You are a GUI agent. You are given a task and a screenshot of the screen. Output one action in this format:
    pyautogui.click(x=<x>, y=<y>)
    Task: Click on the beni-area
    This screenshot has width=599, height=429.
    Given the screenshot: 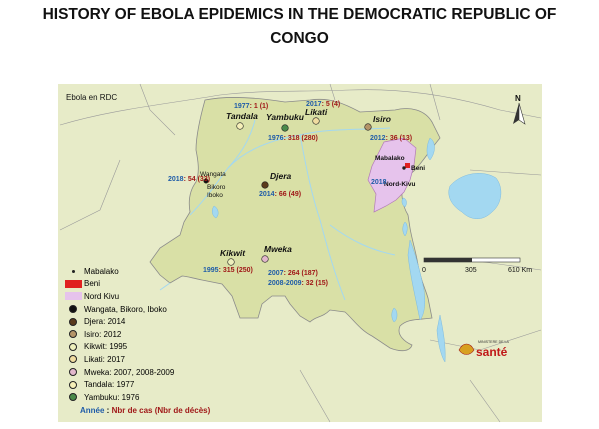 What is the action you would take?
    pyautogui.click(x=407, y=165)
    